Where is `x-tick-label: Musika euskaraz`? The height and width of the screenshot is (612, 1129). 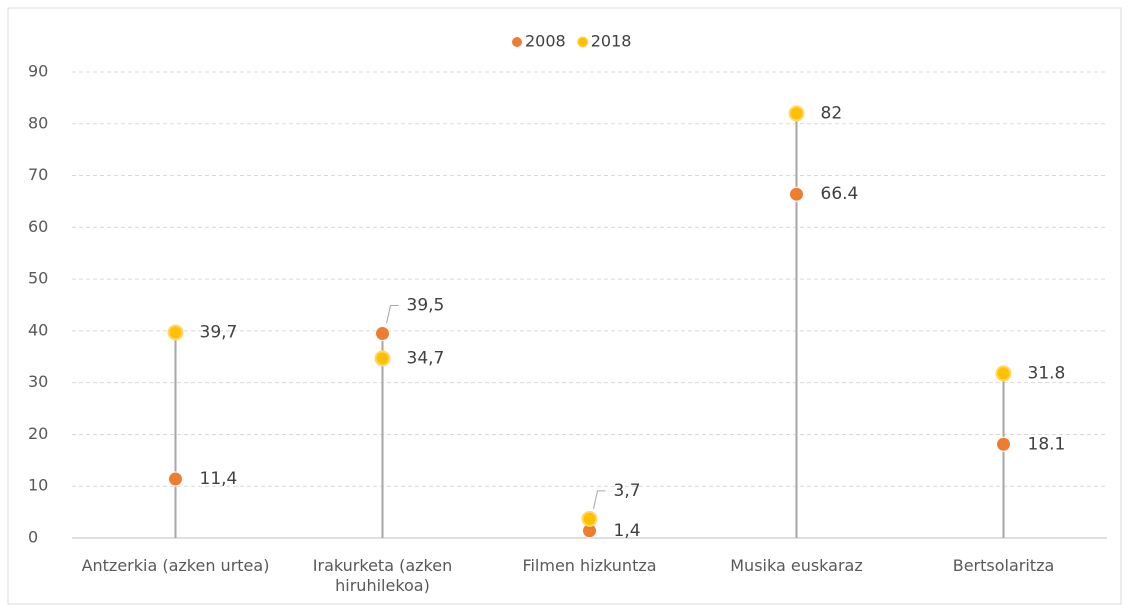
x-tick-label: Musika euskaraz is located at coordinates (796, 565).